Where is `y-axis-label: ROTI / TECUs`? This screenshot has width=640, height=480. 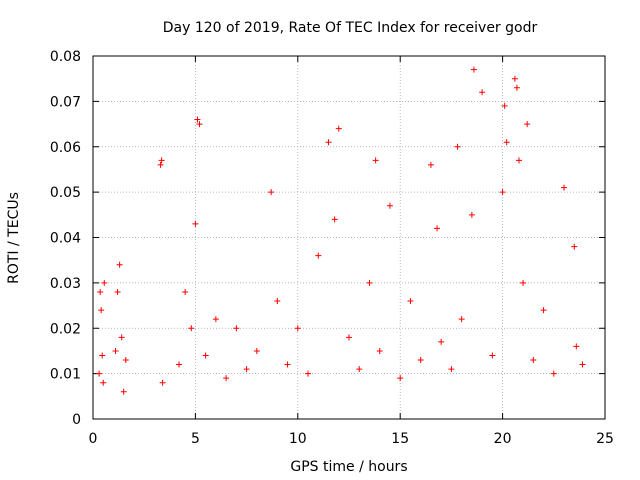 y-axis-label: ROTI / TECUs is located at coordinates (14, 238).